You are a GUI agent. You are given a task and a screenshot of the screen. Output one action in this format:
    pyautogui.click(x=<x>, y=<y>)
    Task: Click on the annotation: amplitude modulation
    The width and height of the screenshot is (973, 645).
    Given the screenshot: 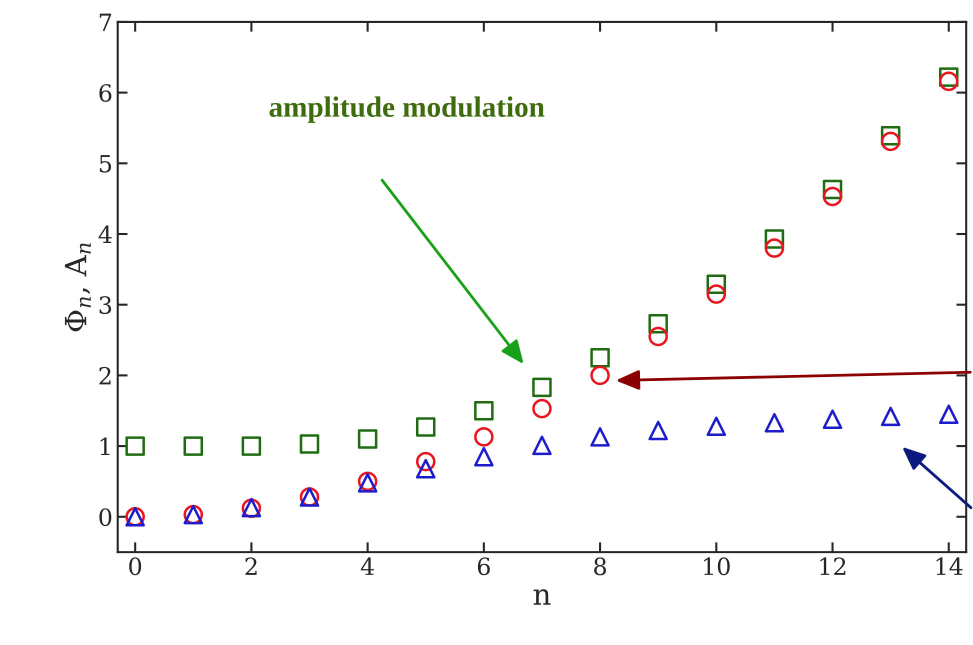 What is the action you would take?
    pyautogui.click(x=406, y=109)
    